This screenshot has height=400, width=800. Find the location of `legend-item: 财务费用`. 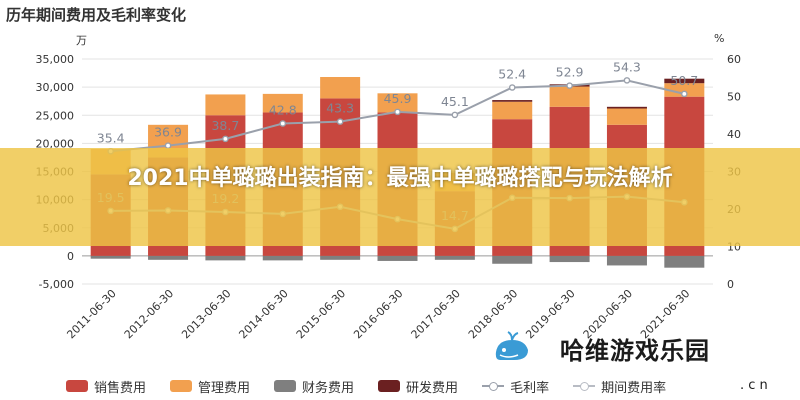

legend-item: 财务费用 is located at coordinates (314, 386).